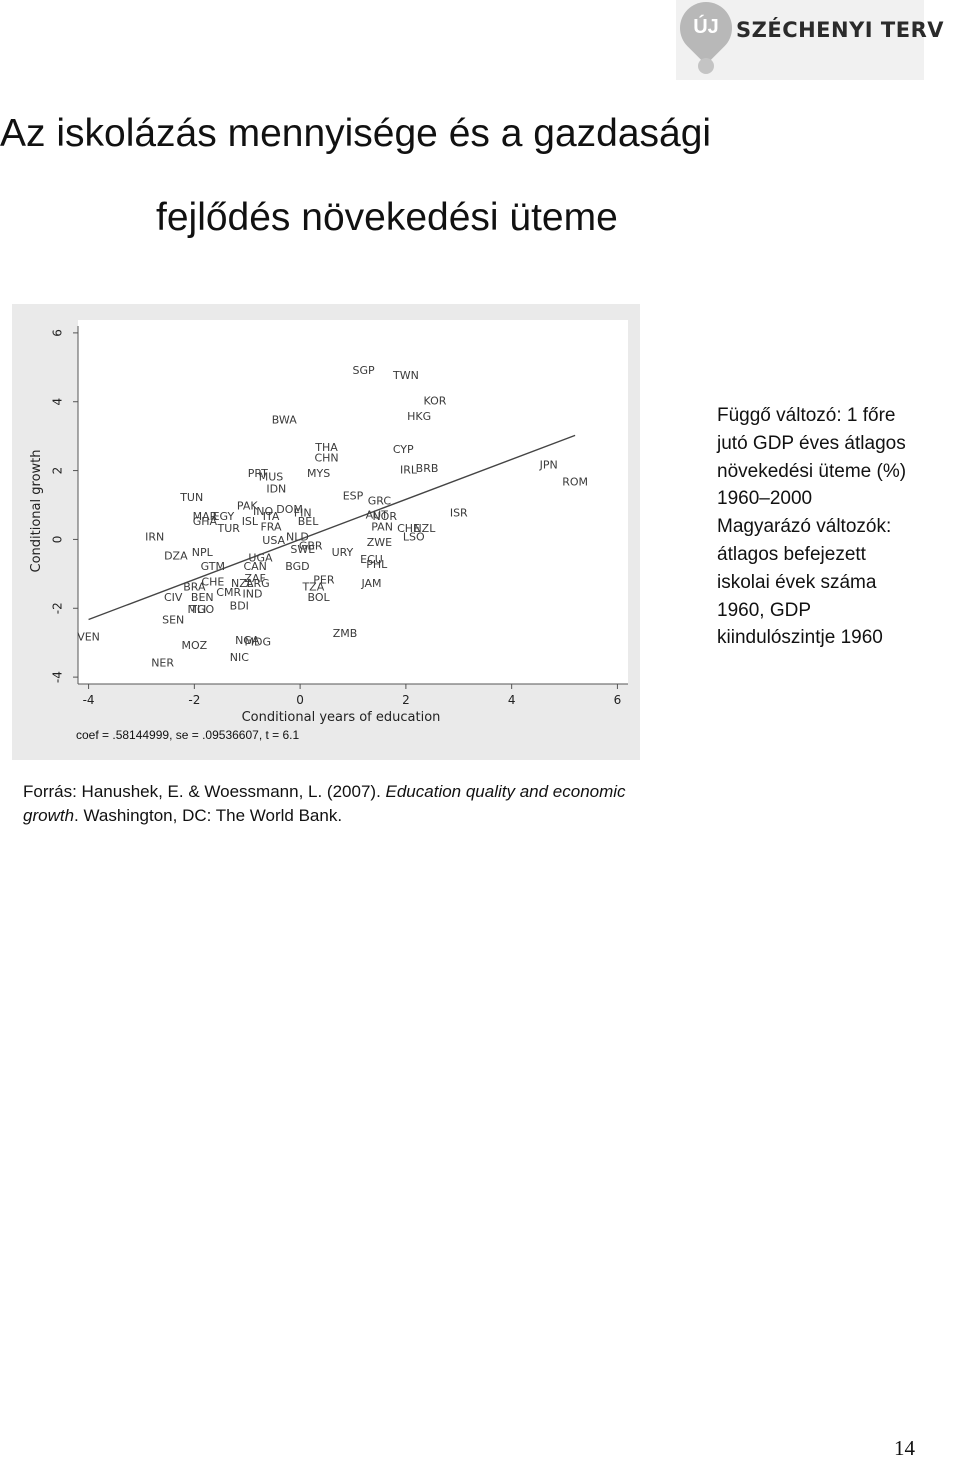 Image resolution: width=960 pixels, height=1461 pixels. Describe the element at coordinates (154, 537) in the screenshot. I see `point-label: IRN` at that location.